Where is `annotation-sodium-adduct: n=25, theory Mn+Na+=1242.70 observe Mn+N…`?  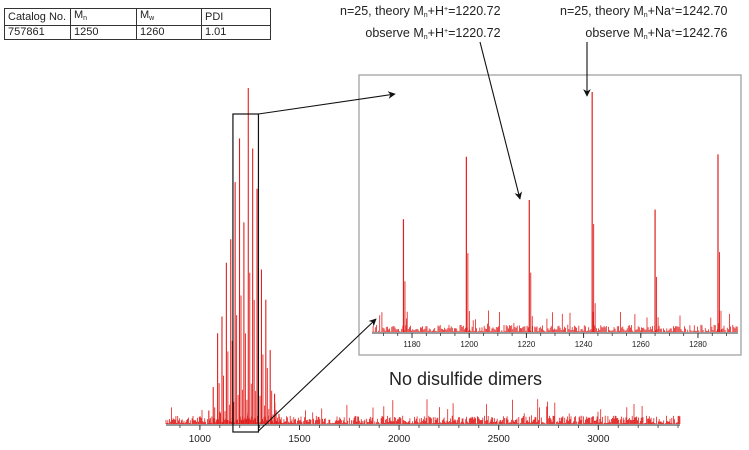 annotation-sodium-adduct: n=25, theory Mn+Na+=1242.70 observe Mn+N… is located at coordinates (644, 24).